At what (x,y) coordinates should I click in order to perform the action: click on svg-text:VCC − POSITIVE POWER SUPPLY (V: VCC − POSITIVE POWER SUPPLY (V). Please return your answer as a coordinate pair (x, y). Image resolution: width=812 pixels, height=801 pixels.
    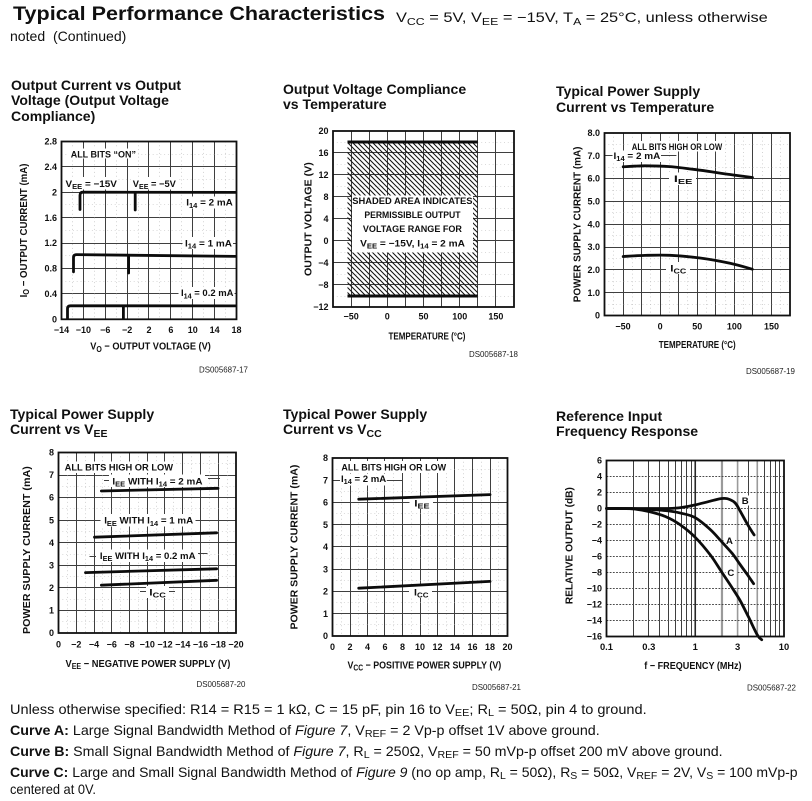
    Looking at the image, I should click on (425, 666).